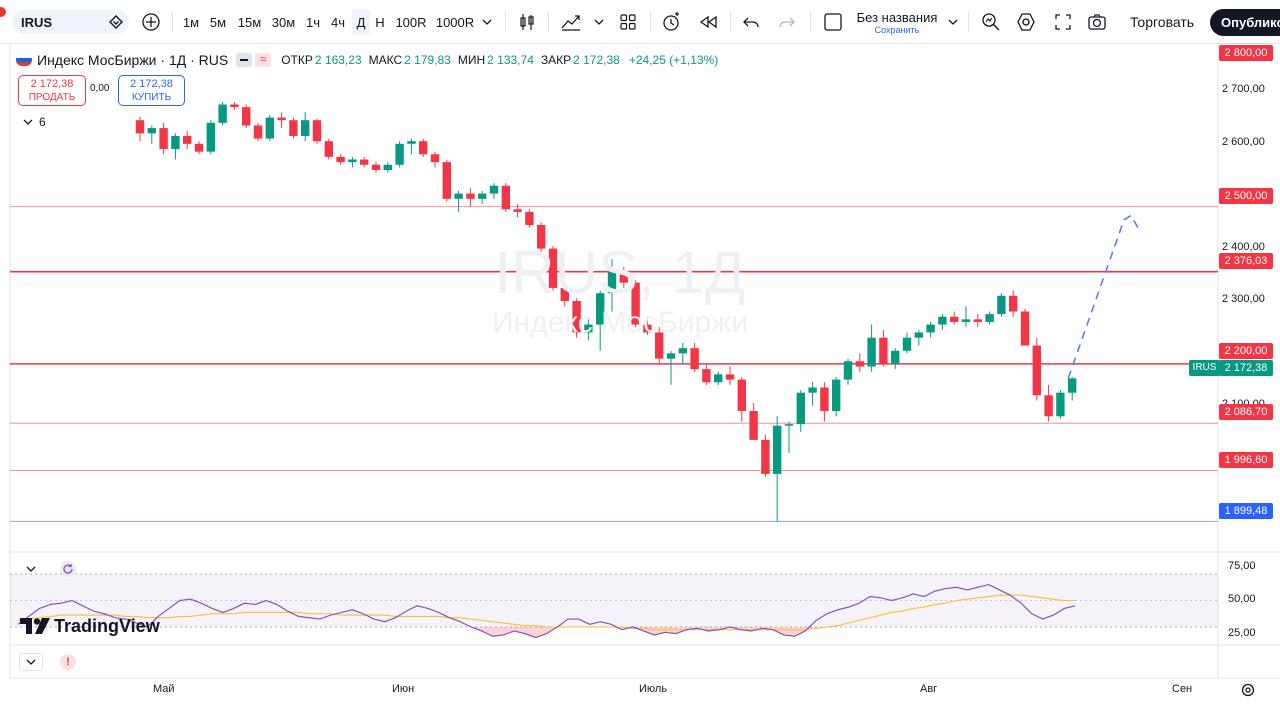  Describe the element at coordinates (571, 22) in the screenshot. I see `indicators-icon` at that location.